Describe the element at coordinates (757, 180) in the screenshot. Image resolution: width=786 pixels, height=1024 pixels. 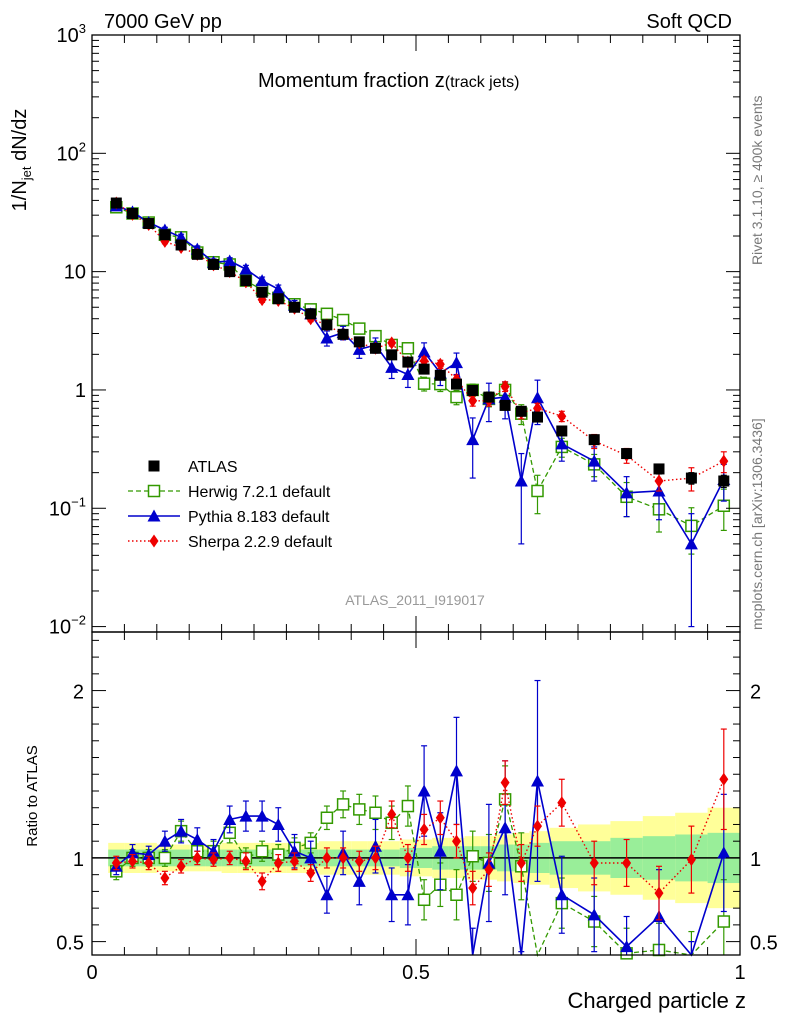
I see `side-label-rivet: Rivet 3.1.10, ≥ 400k events` at that location.